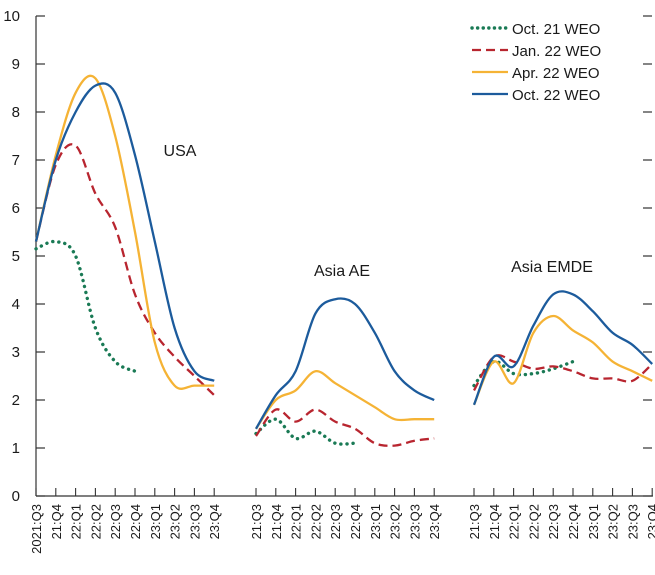 The height and width of the screenshot is (575, 655). I want to click on y-tick-label: 10, so click(11, 16).